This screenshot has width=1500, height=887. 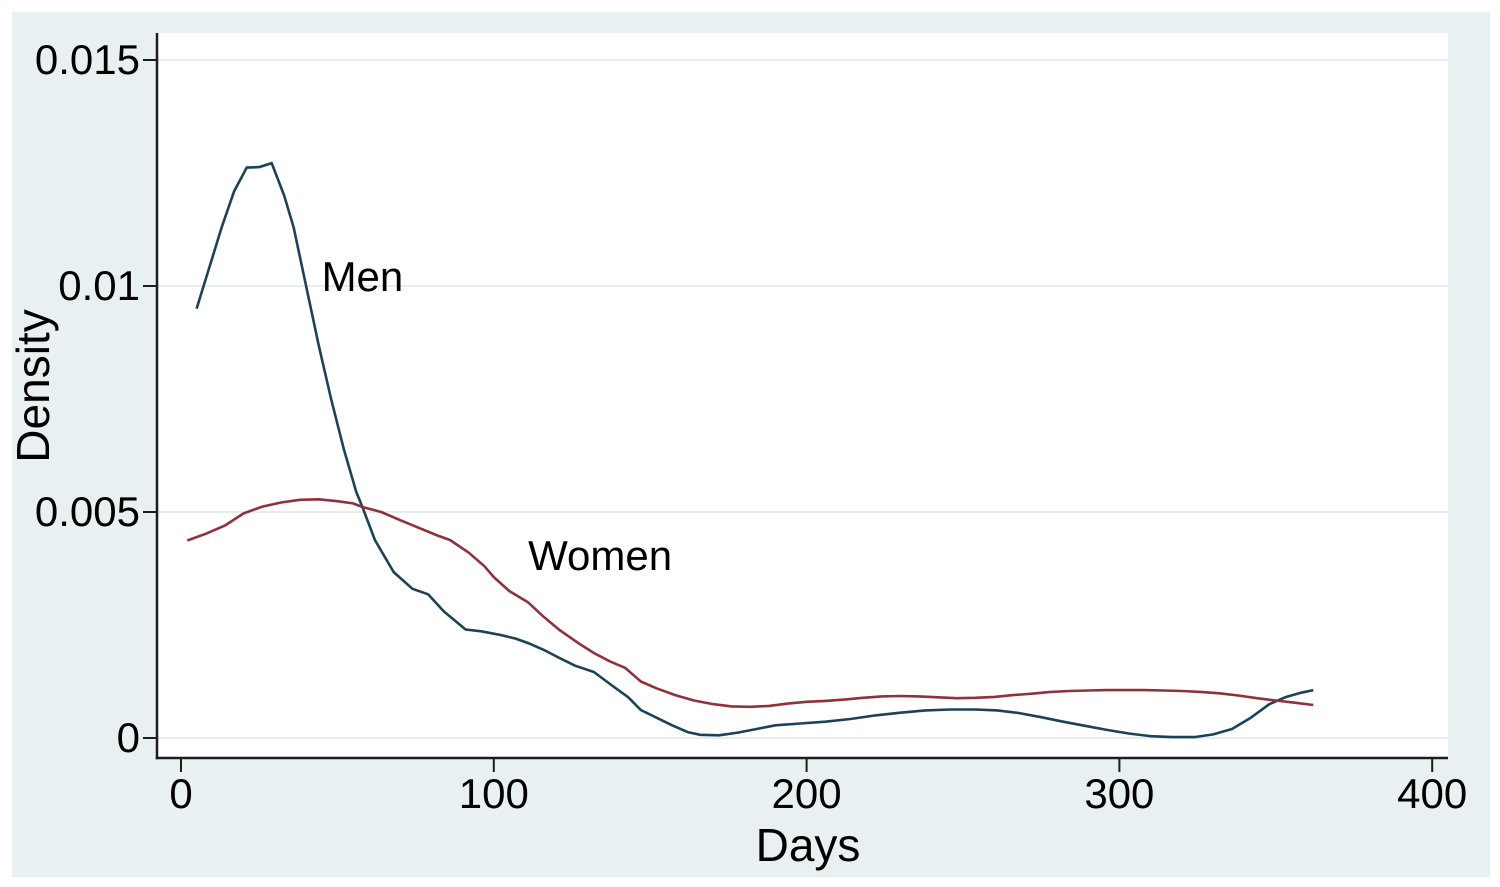 I want to click on y-tick-label: 0.005, so click(x=87, y=511).